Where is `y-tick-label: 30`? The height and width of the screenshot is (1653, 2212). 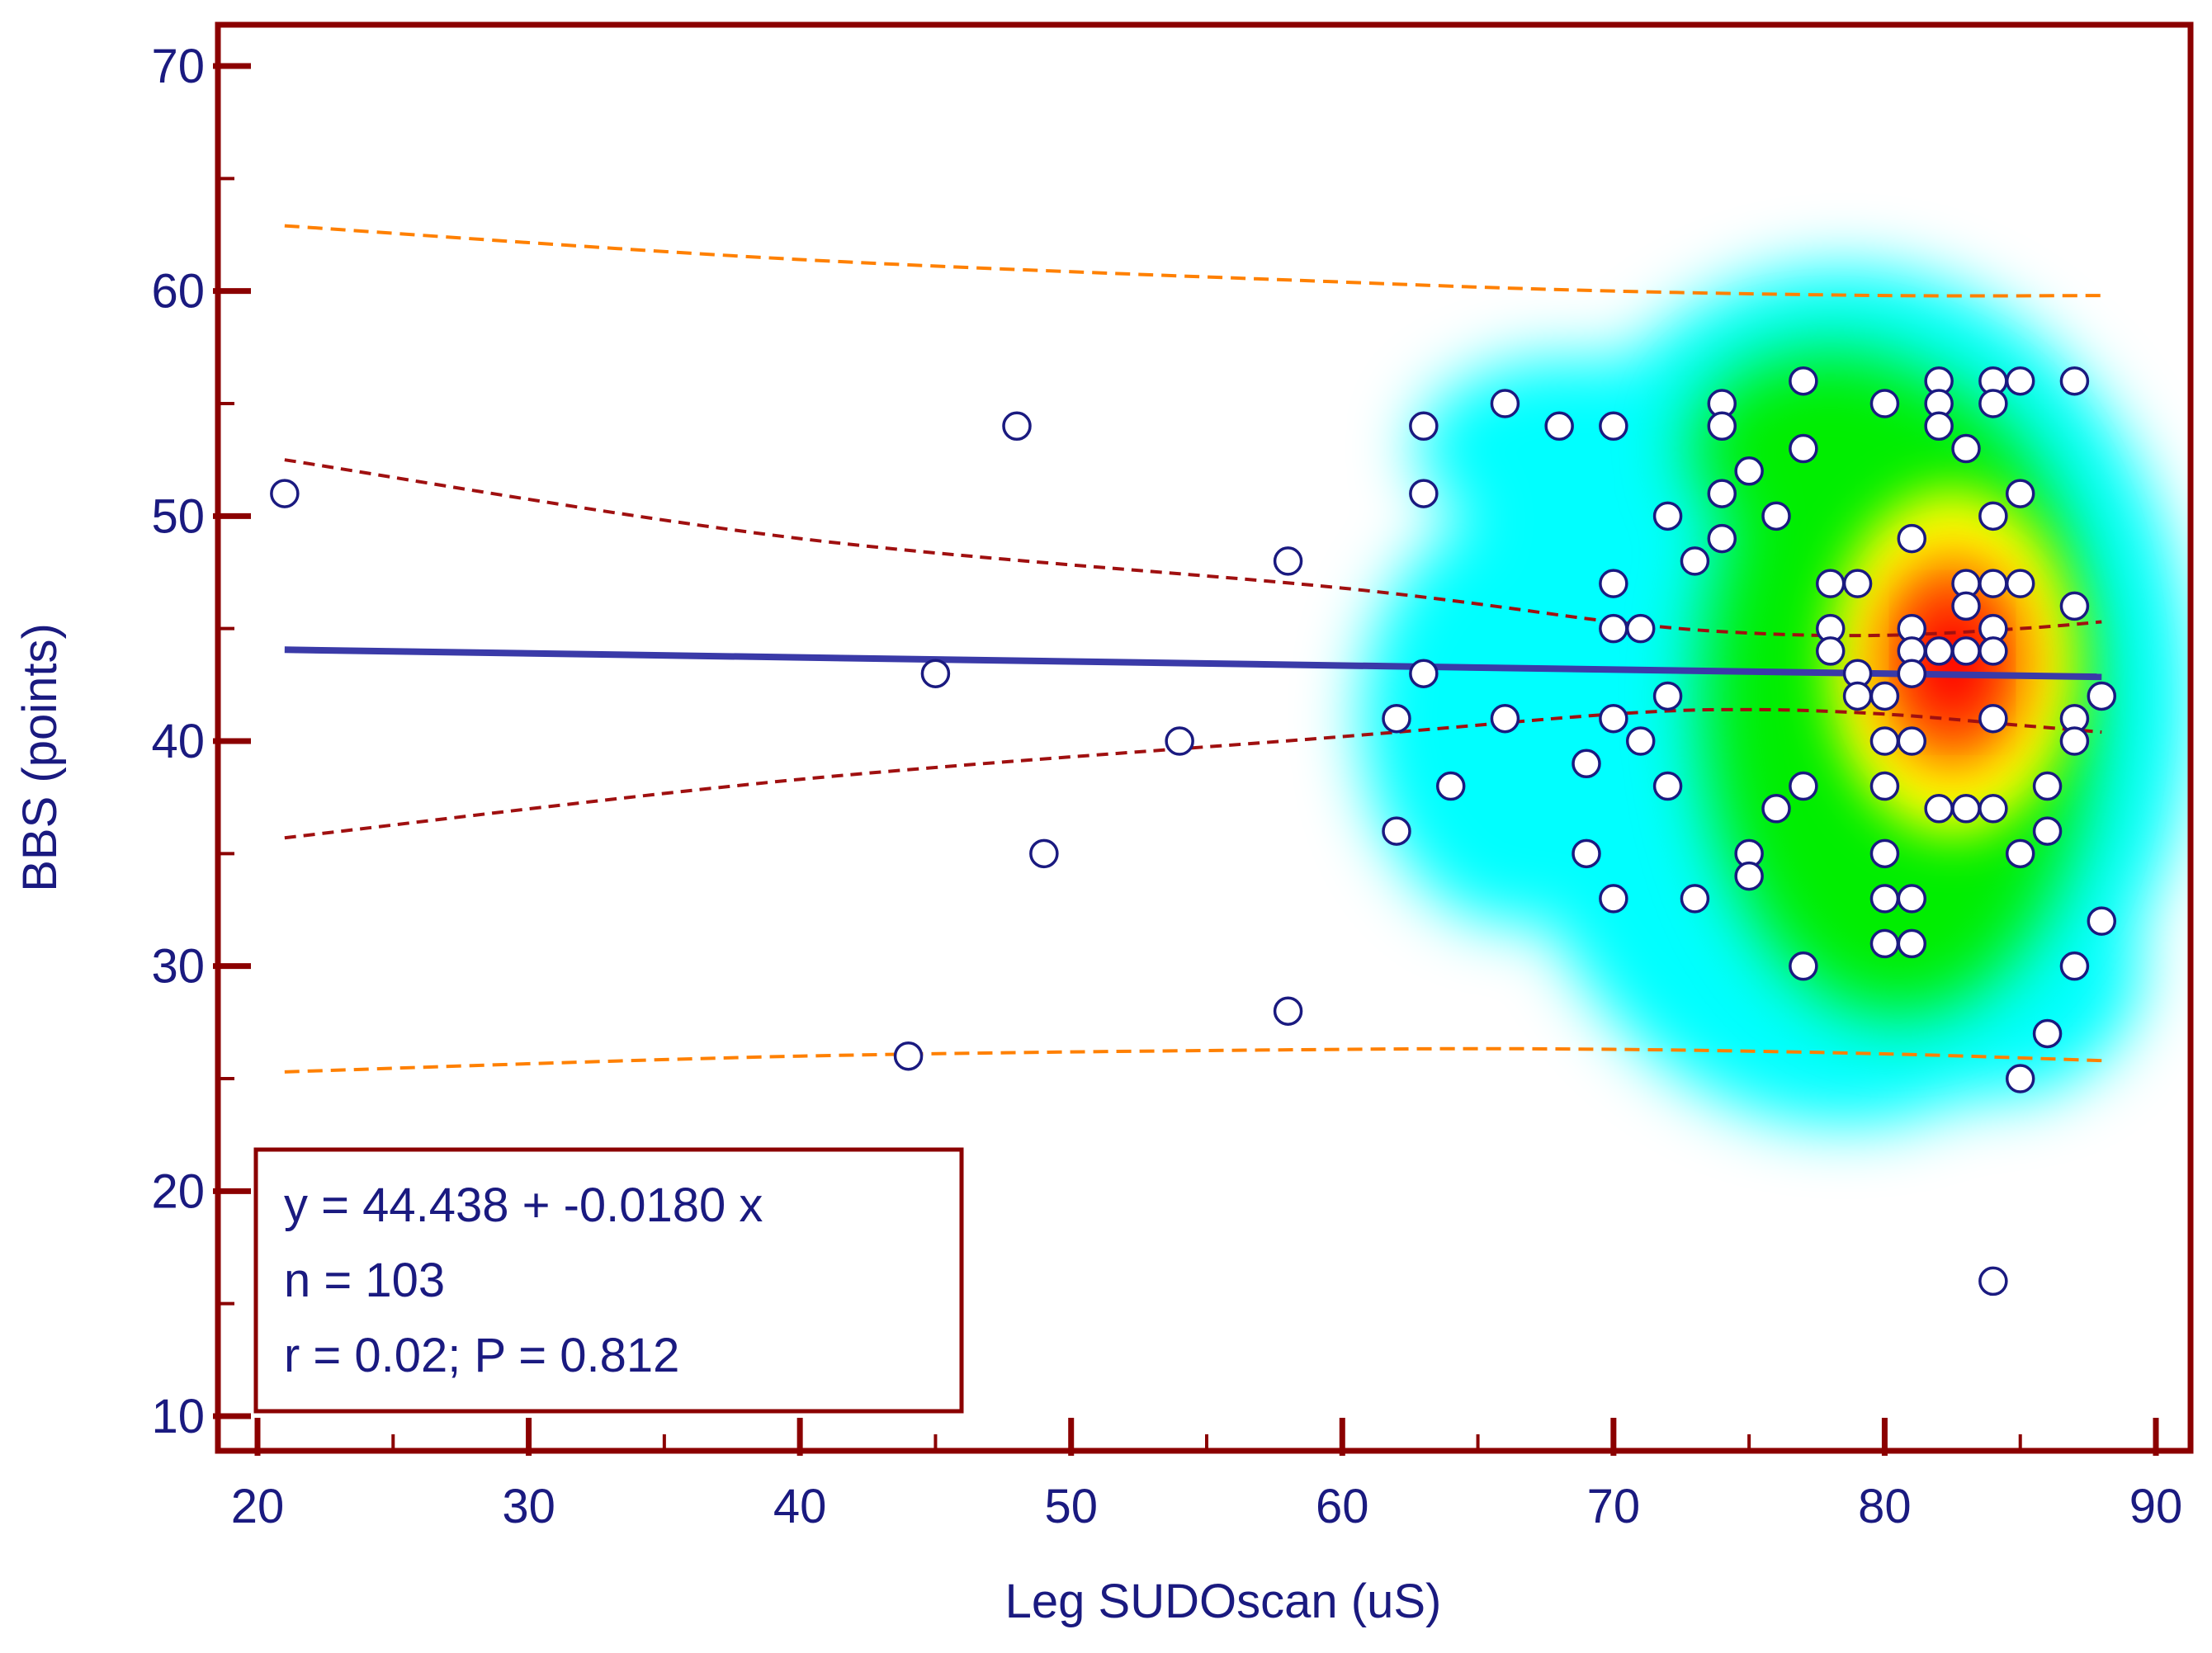 y-tick-label: 30 is located at coordinates (178, 967).